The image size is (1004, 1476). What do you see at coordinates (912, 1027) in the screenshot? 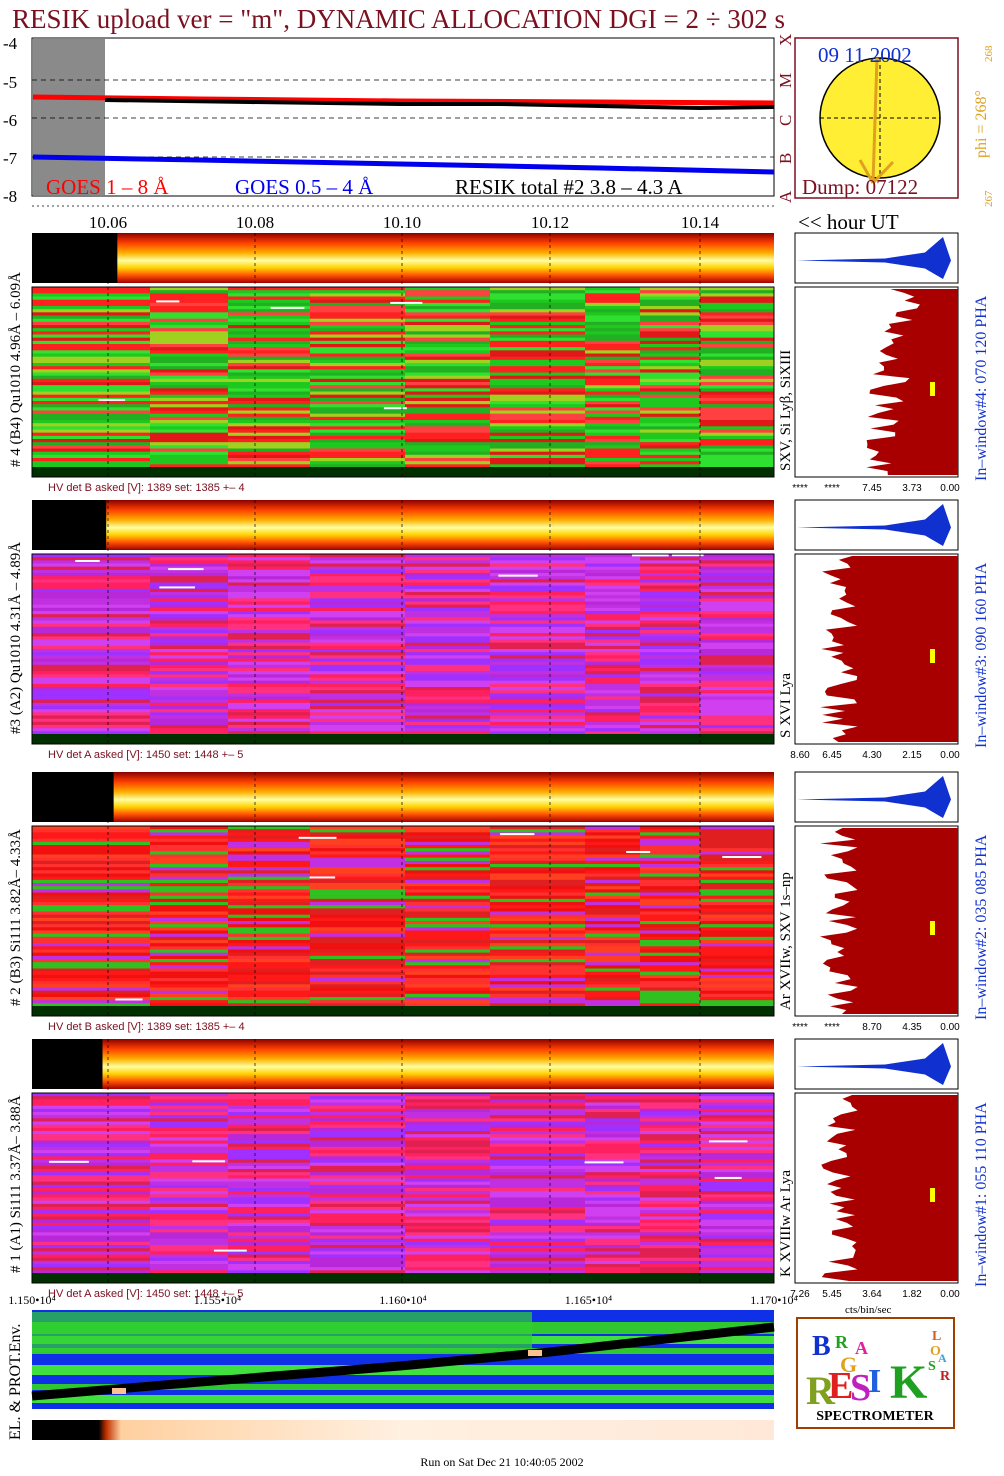
I see `spectrum-tick-label: 4.35` at bounding box center [912, 1027].